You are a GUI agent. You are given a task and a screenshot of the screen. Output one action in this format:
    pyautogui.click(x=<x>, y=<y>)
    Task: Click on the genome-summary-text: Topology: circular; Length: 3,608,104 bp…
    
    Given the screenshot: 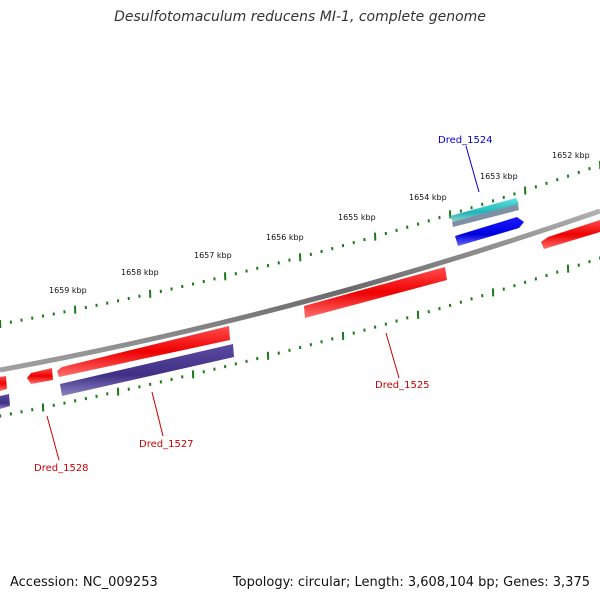 What is the action you would take?
    pyautogui.click(x=411, y=582)
    